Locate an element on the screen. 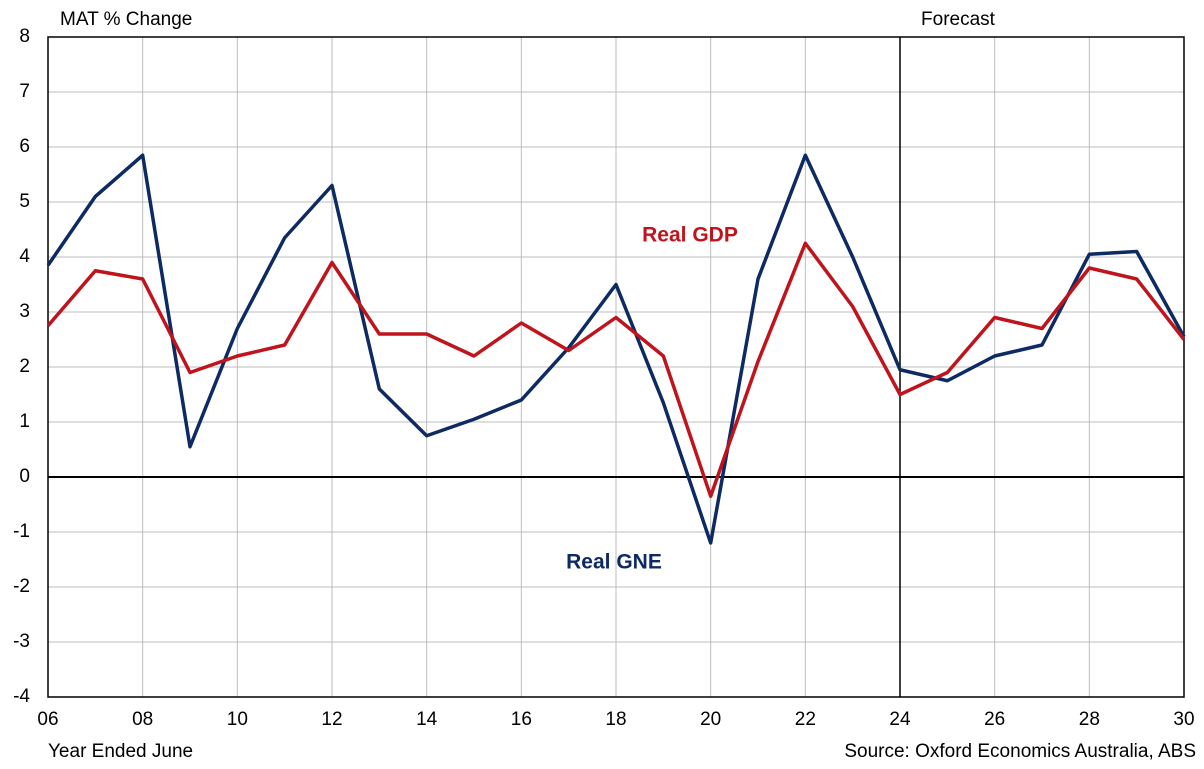 This screenshot has width=1204, height=769. x-tick-label: 12 is located at coordinates (331, 719).